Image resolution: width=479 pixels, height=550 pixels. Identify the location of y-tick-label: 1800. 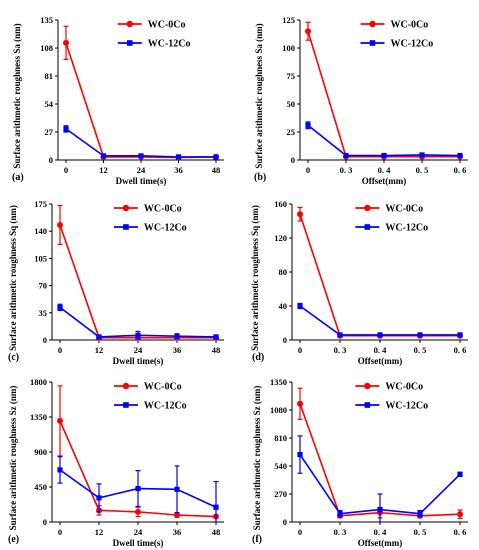
(38, 382).